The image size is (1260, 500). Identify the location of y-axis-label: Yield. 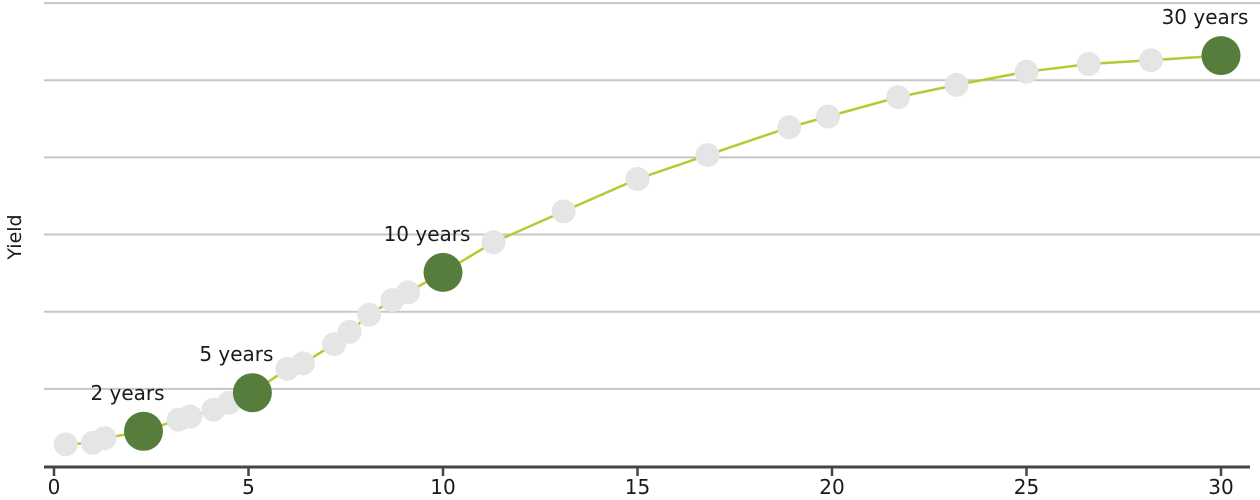
(15, 237).